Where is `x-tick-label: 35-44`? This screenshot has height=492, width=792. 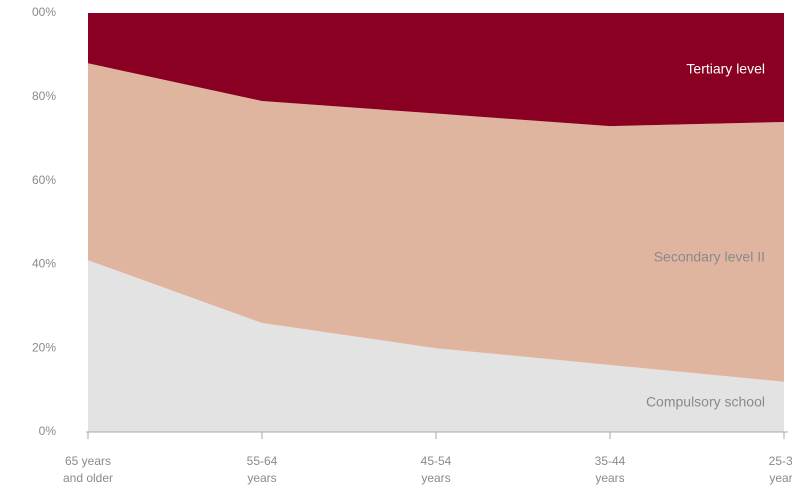 x-tick-label: 35-44 is located at coordinates (610, 461).